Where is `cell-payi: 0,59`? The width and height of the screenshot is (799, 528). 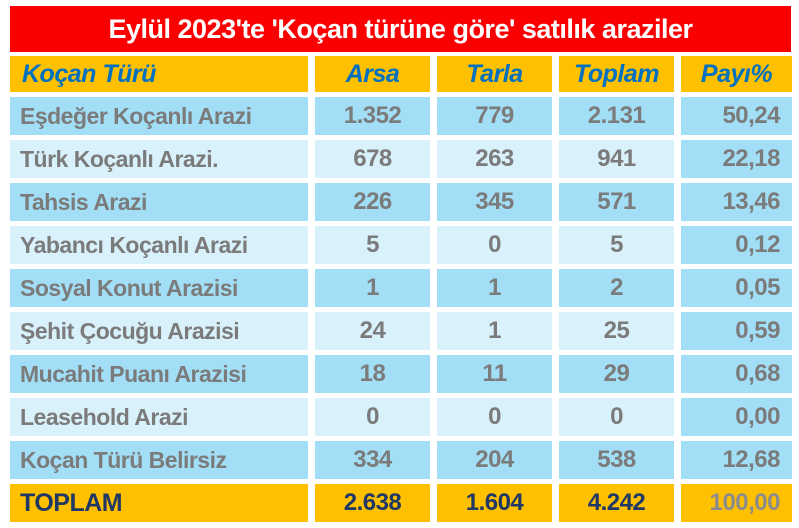
cell-payi: 0,59 is located at coordinates (736, 331).